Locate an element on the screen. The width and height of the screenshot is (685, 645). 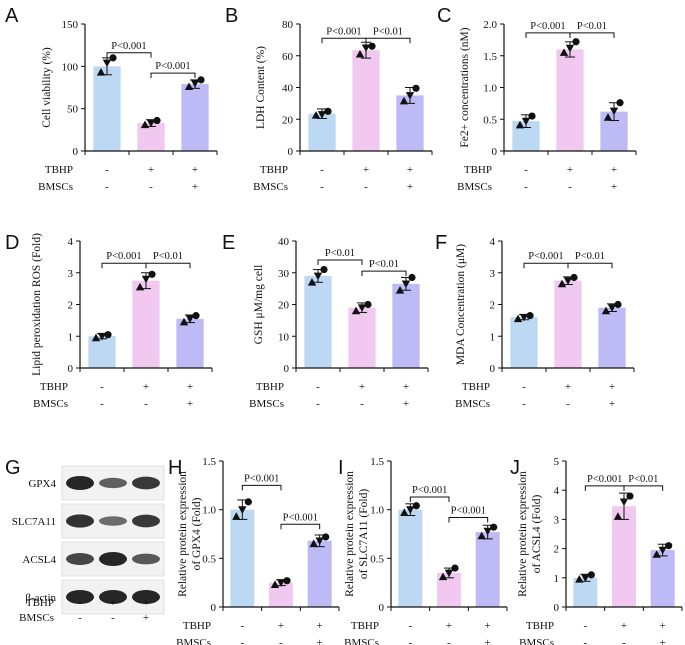
y-tick-label: 2 is located at coordinates (557, 550).